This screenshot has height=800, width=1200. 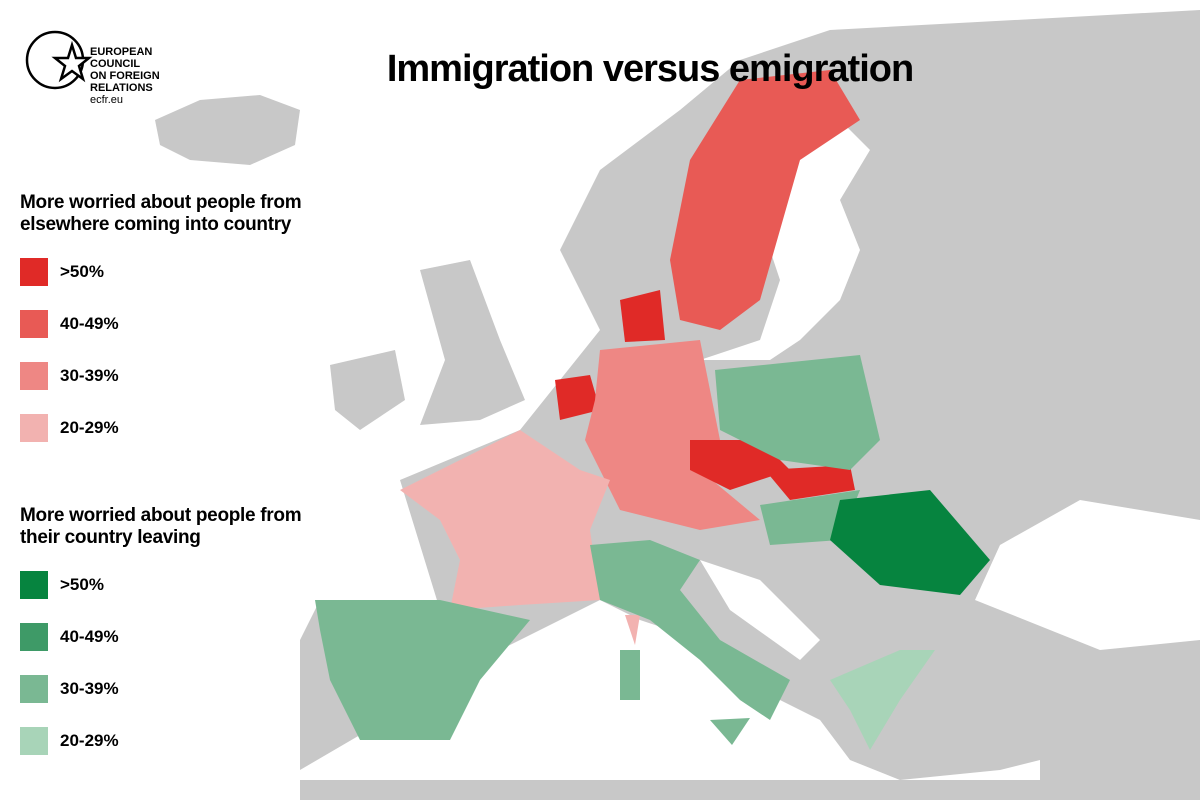 I want to click on logo-url: ecfr.eu, so click(x=107, y=100).